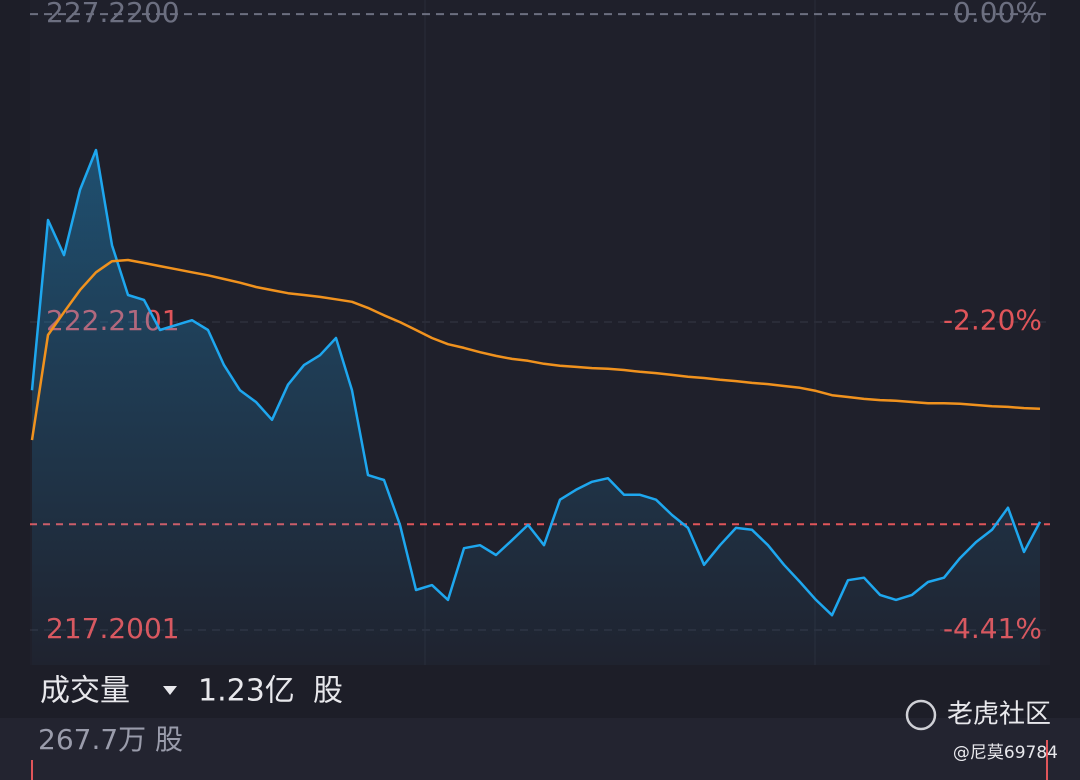  What do you see at coordinates (921, 715) in the screenshot?
I see `watermark-icon` at bounding box center [921, 715].